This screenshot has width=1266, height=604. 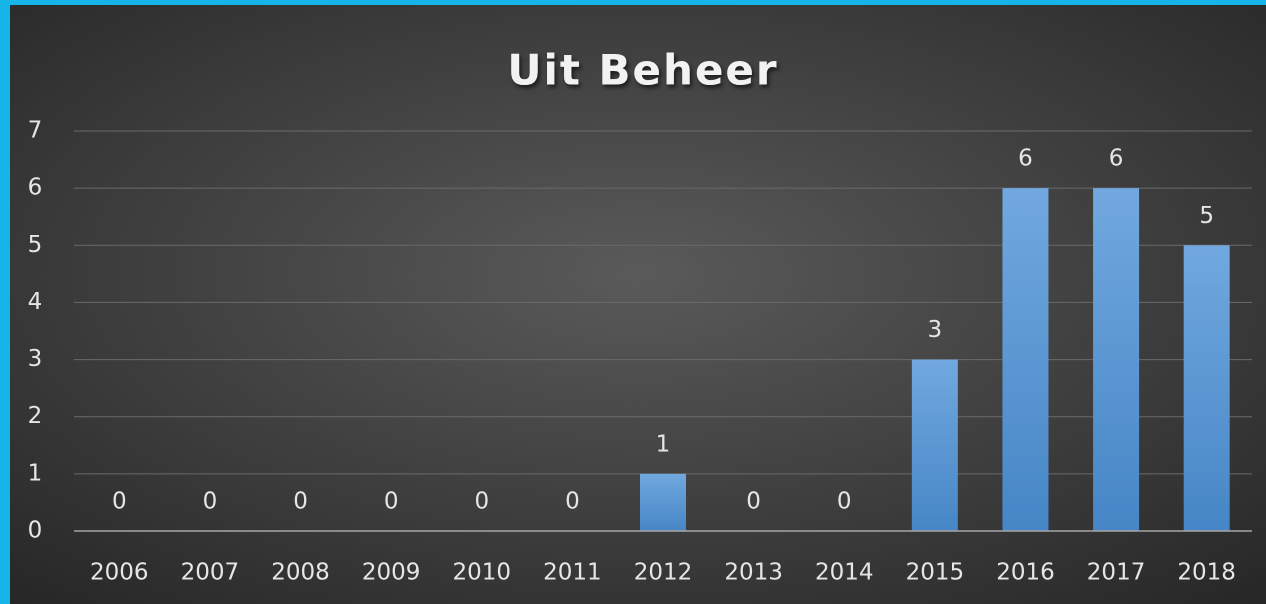 What do you see at coordinates (391, 573) in the screenshot?
I see `x-tick-label: 2009` at bounding box center [391, 573].